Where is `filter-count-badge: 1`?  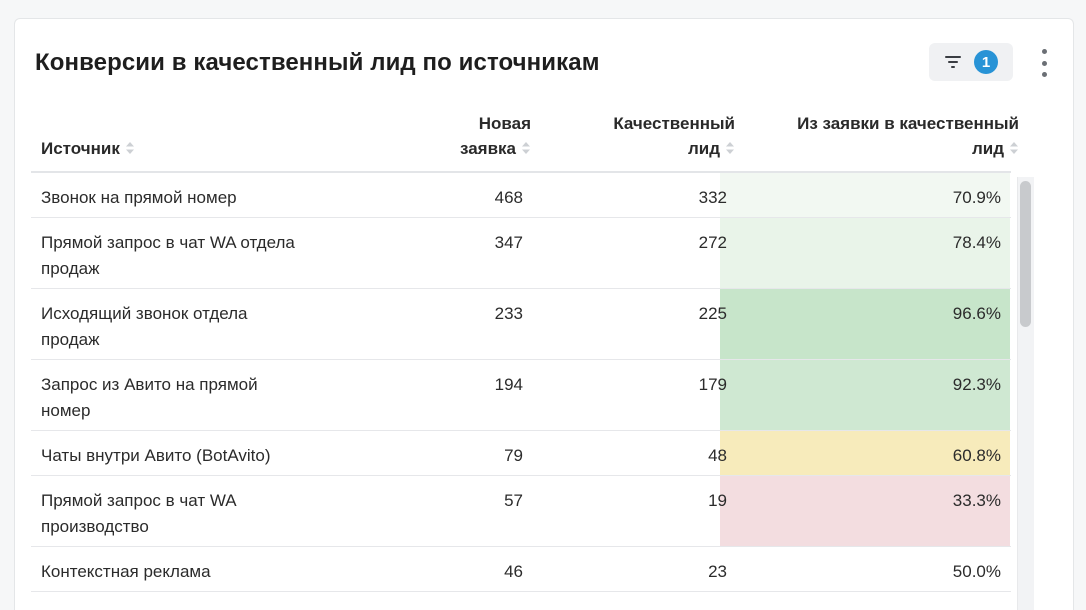 filter-count-badge: 1 is located at coordinates (986, 62).